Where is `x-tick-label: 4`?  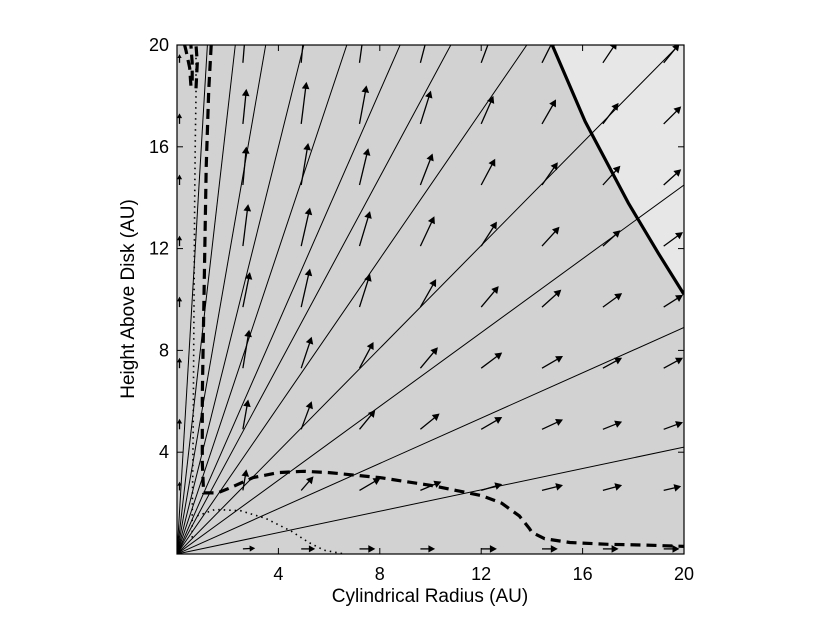
x-tick-label: 4 is located at coordinates (278, 574).